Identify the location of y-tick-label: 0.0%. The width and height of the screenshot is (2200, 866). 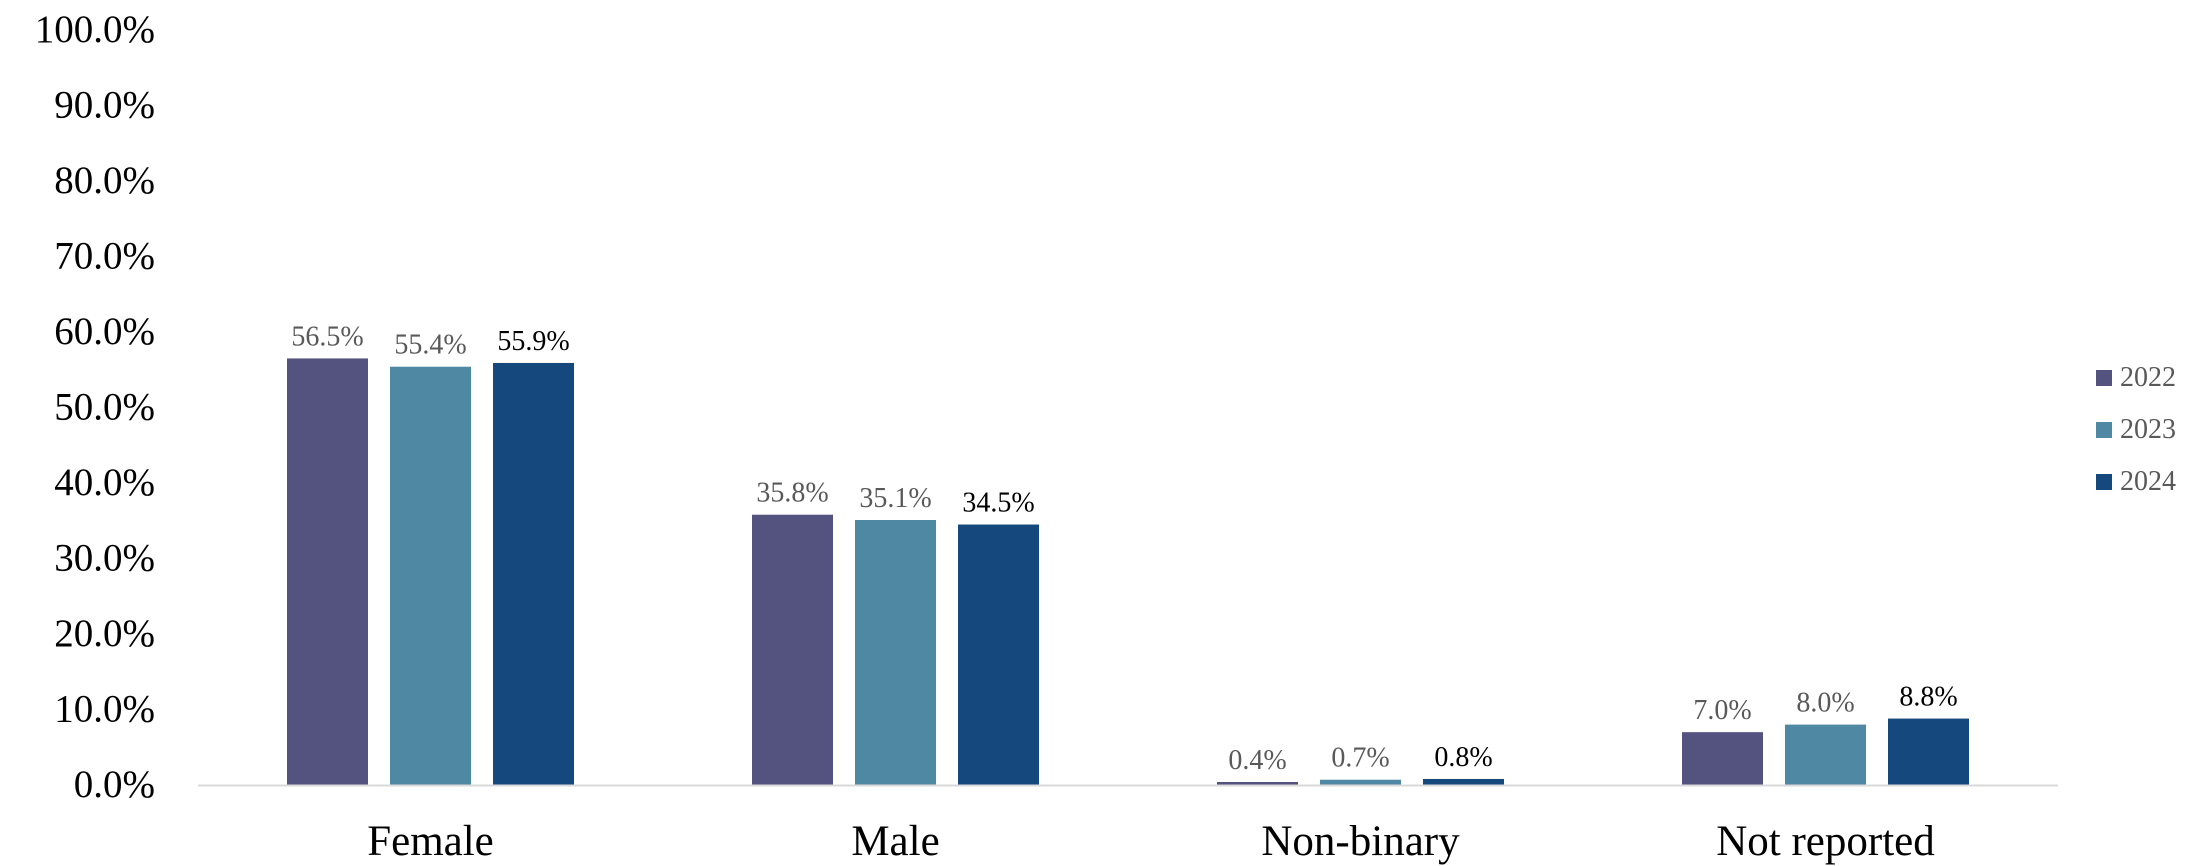
(114, 784).